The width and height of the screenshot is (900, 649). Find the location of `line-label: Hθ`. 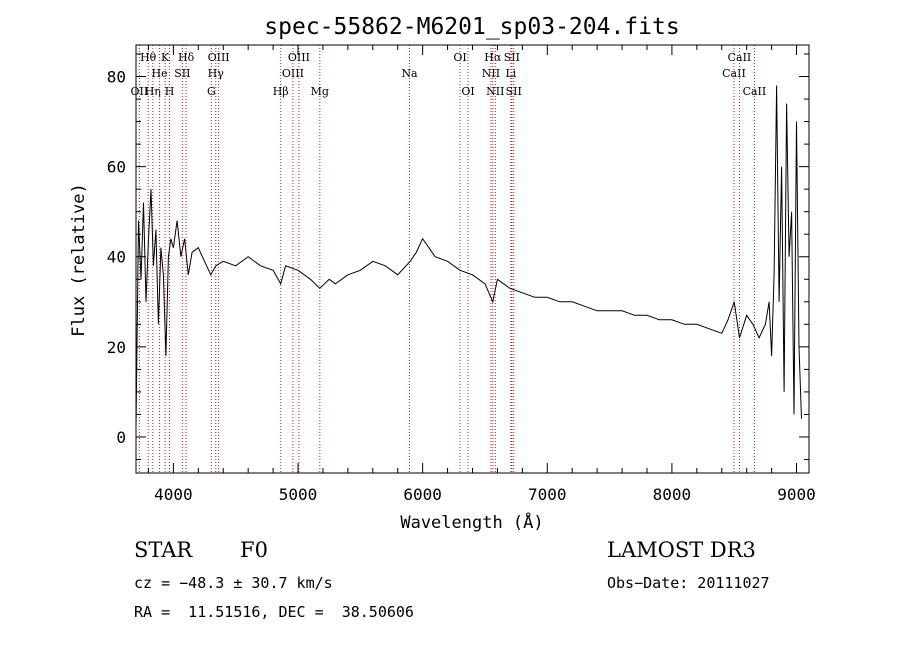

line-label: Hθ is located at coordinates (148, 57).